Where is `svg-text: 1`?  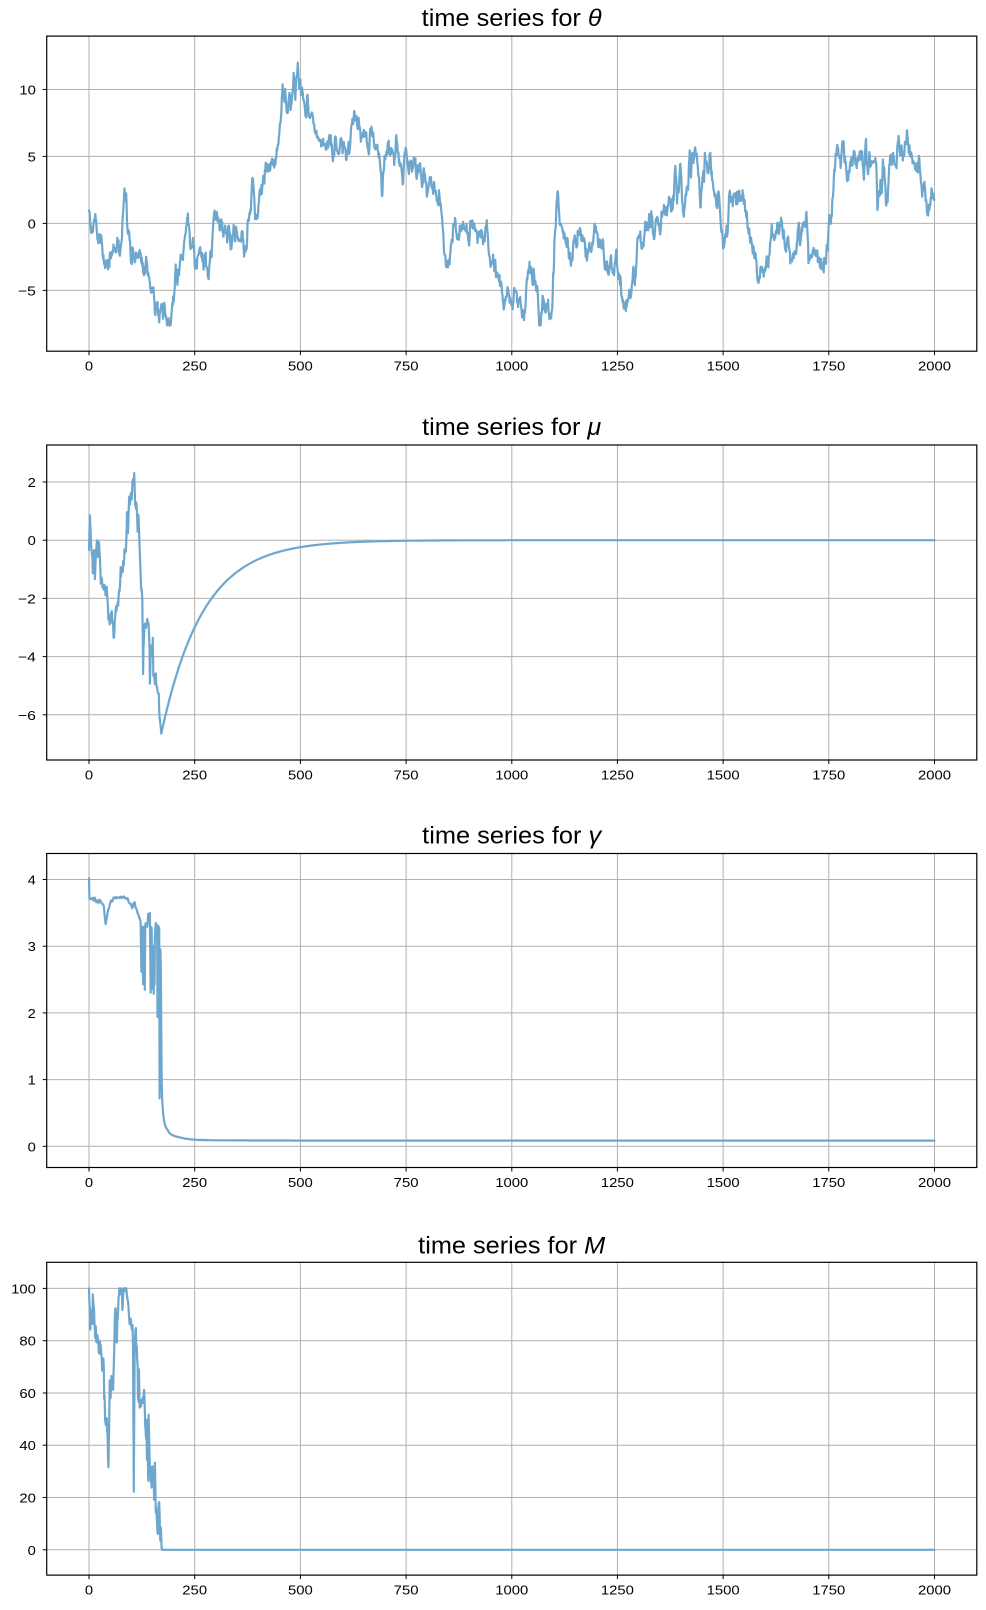
svg-text: 1 is located at coordinates (32, 1080).